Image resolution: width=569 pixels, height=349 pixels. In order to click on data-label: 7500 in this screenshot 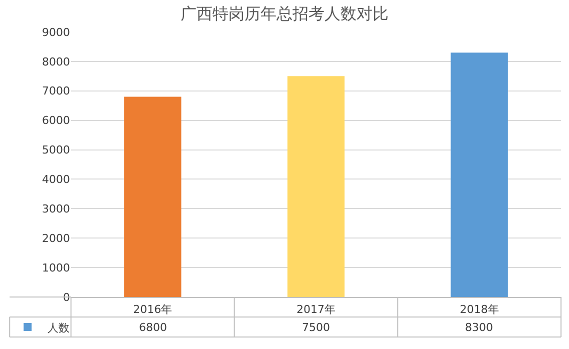, I will do `click(316, 327)`.